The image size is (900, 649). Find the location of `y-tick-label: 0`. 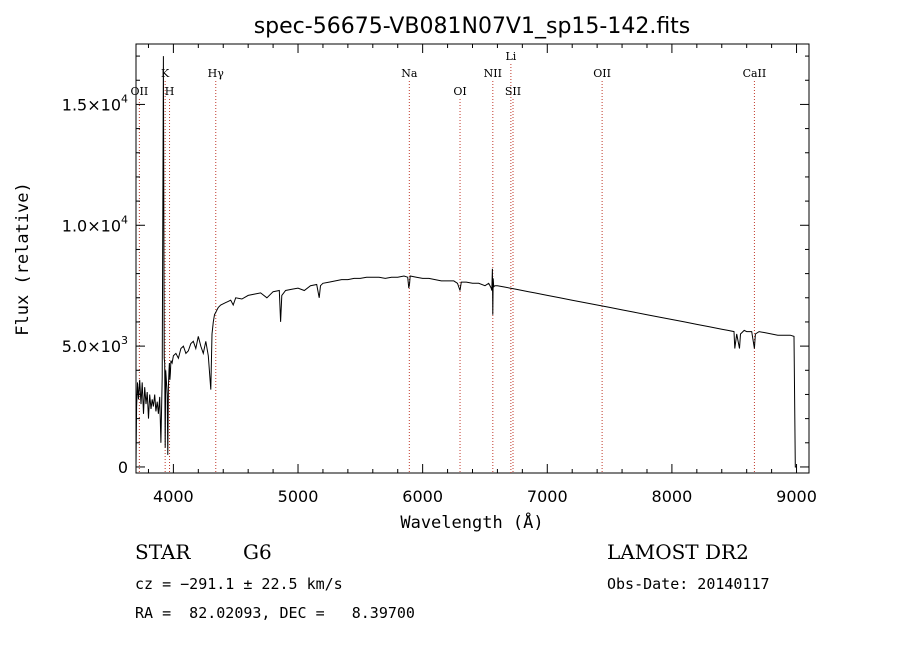

y-tick-label: 0 is located at coordinates (123, 467).